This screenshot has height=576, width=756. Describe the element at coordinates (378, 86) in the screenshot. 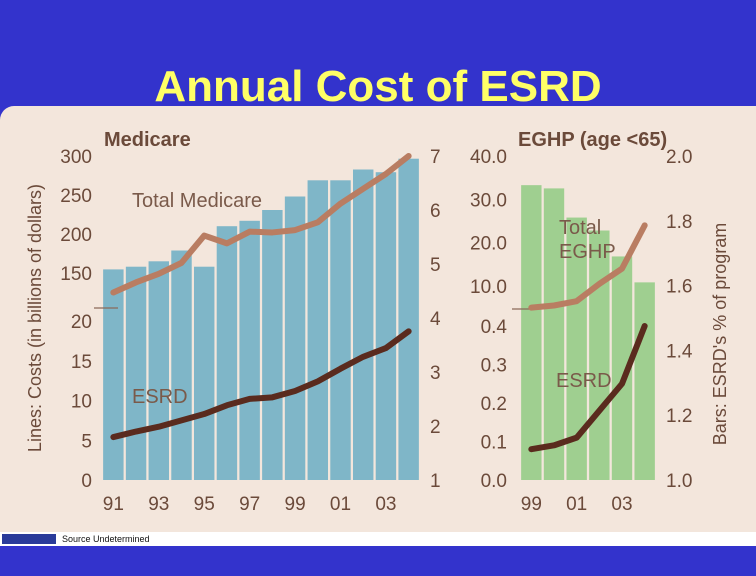

I see `slide-title: Annual Cost of ESRD` at that location.